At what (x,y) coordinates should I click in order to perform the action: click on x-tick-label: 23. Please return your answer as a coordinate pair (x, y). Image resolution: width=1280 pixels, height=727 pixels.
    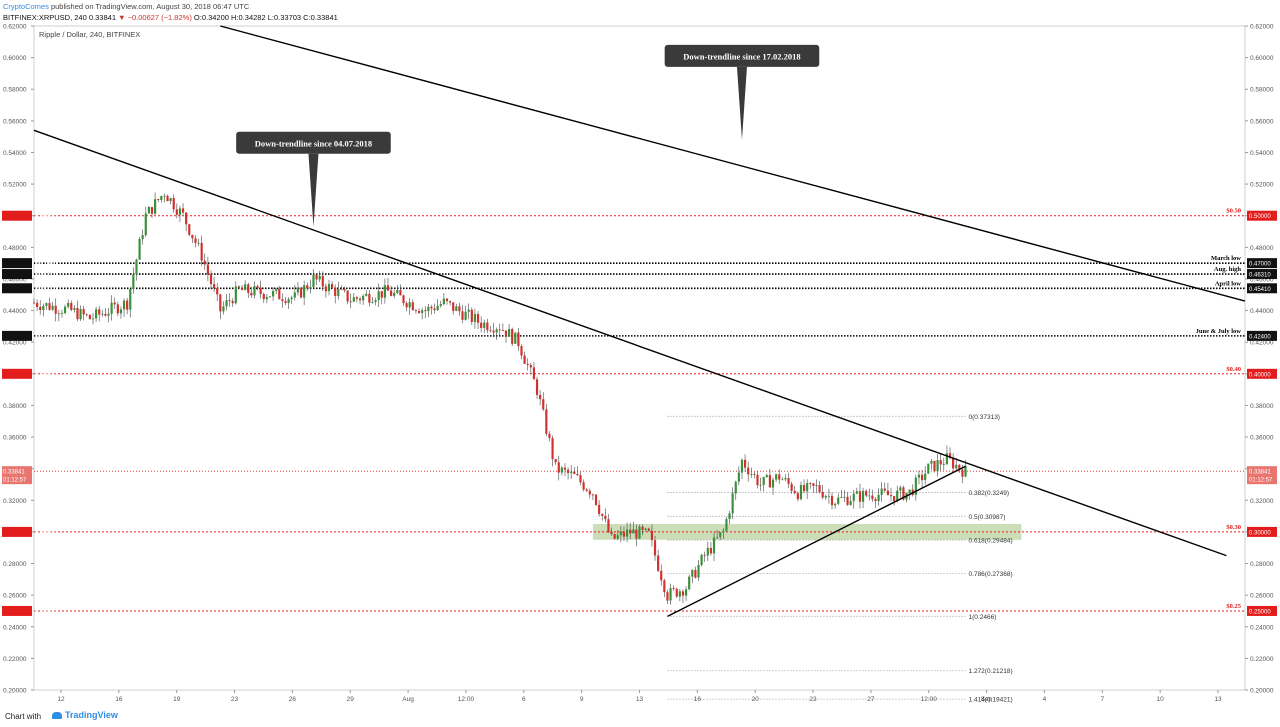
    Looking at the image, I should click on (813, 699).